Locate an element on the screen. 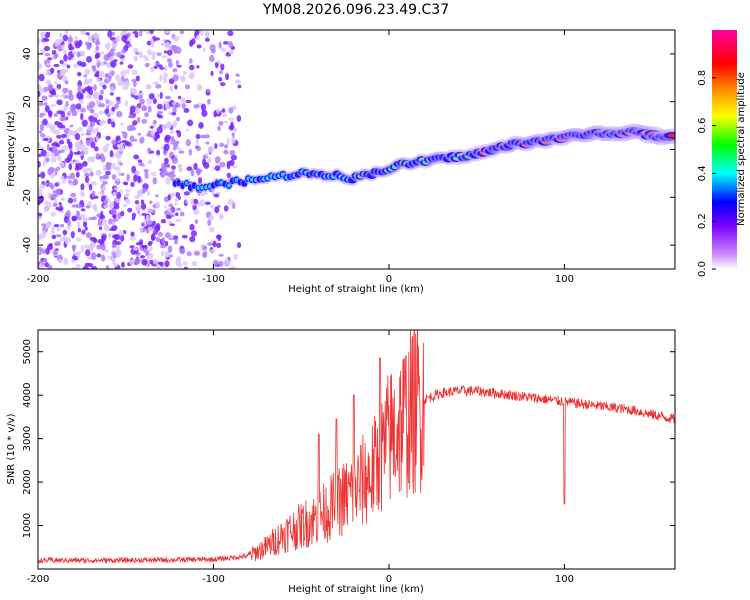 This screenshot has width=750, height=600. y-tick-label: 20 is located at coordinates (27, 101).